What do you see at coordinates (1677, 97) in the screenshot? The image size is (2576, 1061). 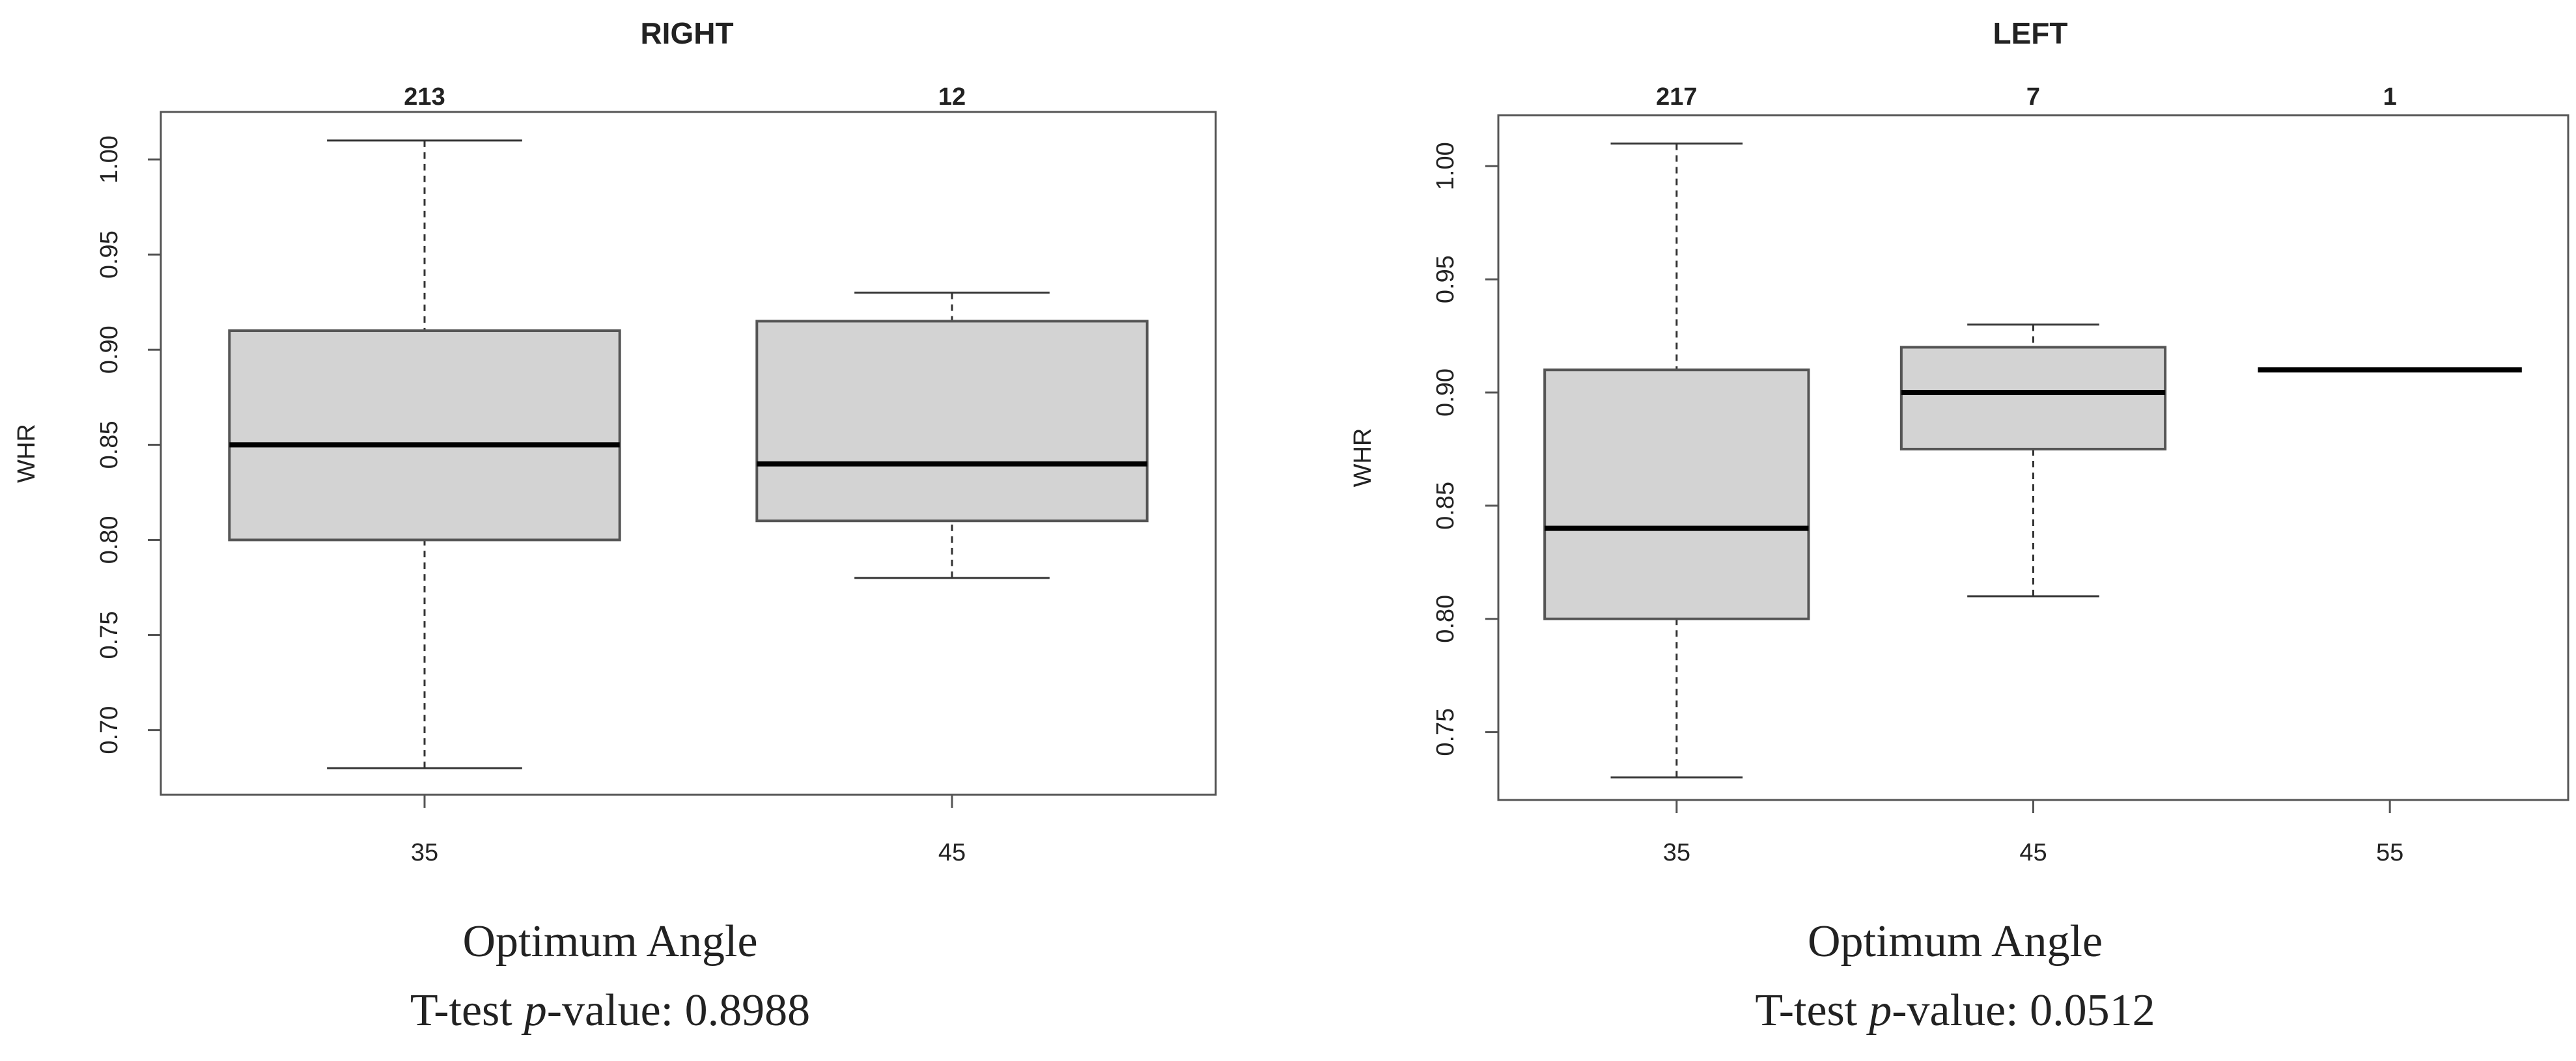 I see `count-label: 217` at bounding box center [1677, 97].